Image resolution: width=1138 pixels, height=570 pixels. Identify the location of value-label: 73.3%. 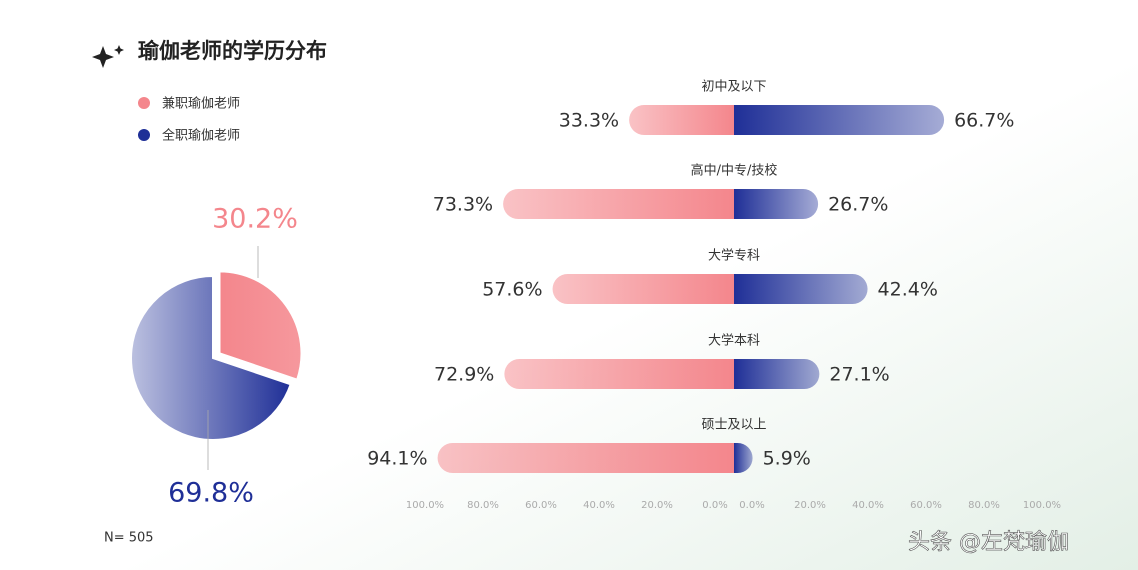
(463, 205).